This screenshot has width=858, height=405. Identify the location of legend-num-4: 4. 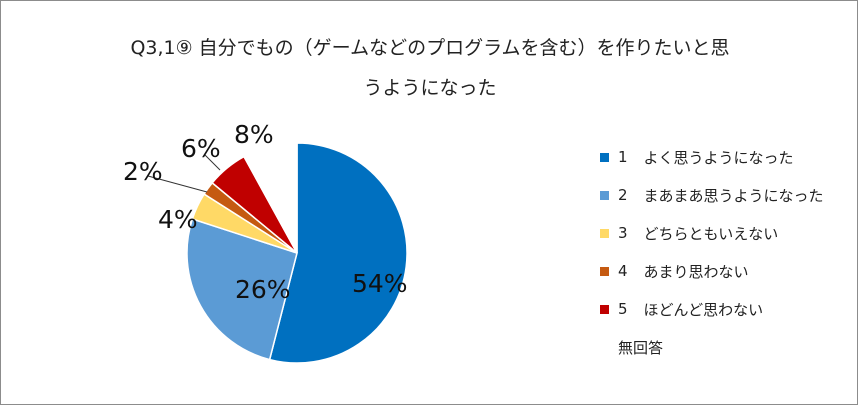
(623, 271).